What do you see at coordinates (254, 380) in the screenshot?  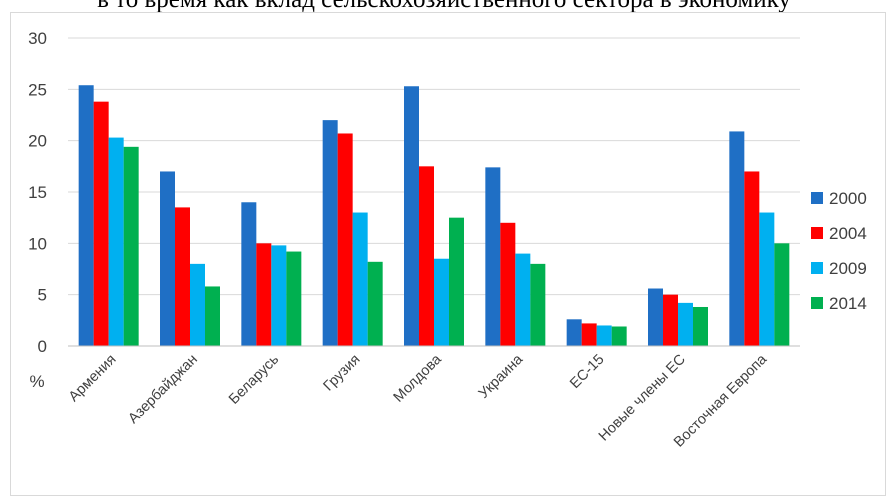 I see `category-label: Беларусь` at bounding box center [254, 380].